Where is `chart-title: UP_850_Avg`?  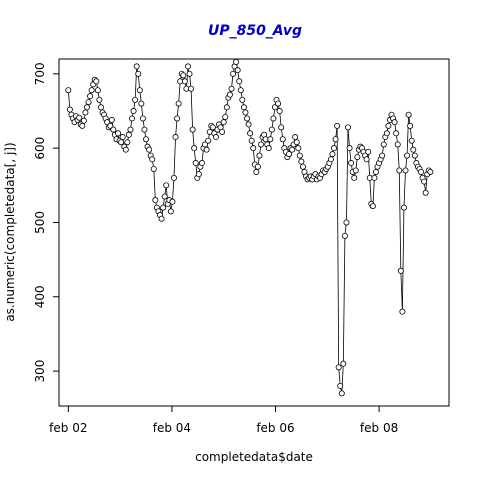 chart-title: UP_850_Avg is located at coordinates (255, 31).